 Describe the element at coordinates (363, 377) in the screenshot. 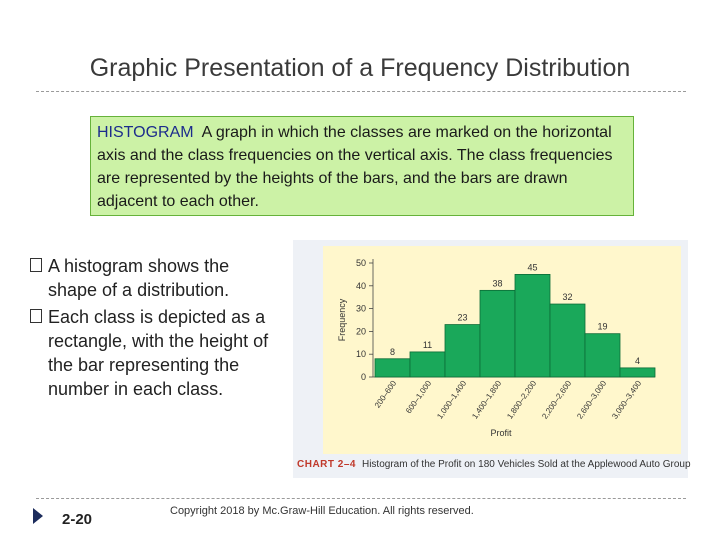

I see `y-tick-label: 0` at that location.